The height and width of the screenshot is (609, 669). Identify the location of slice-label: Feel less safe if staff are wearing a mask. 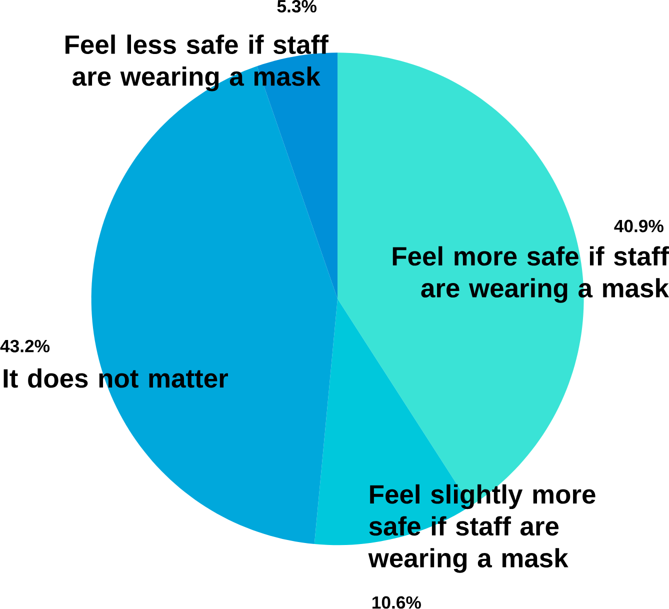
(197, 63).